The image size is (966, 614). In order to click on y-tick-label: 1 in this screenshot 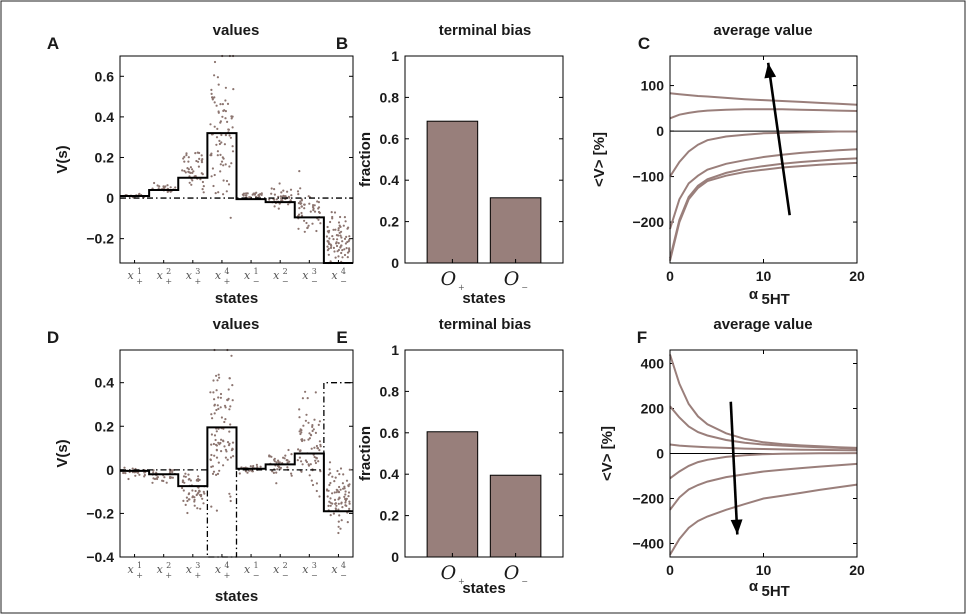, I will do `click(395, 350)`.